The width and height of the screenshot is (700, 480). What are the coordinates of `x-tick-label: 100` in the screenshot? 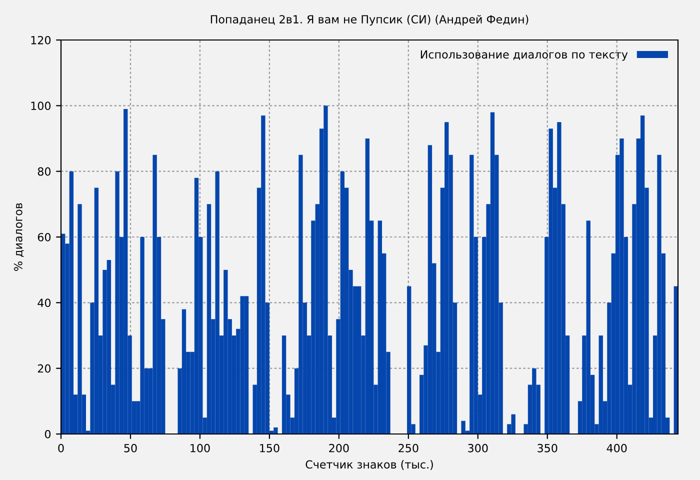 It's located at (200, 448).